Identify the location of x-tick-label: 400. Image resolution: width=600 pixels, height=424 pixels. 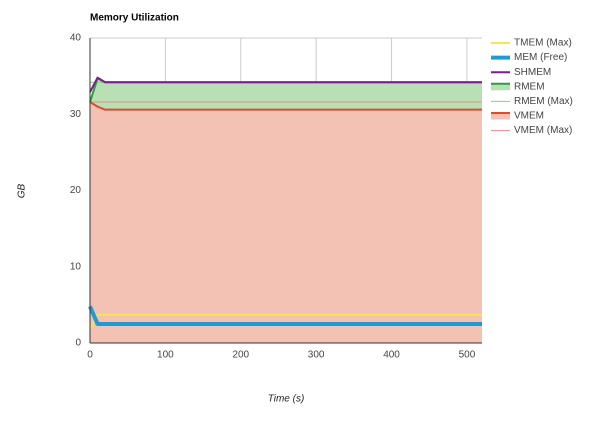
(391, 355).